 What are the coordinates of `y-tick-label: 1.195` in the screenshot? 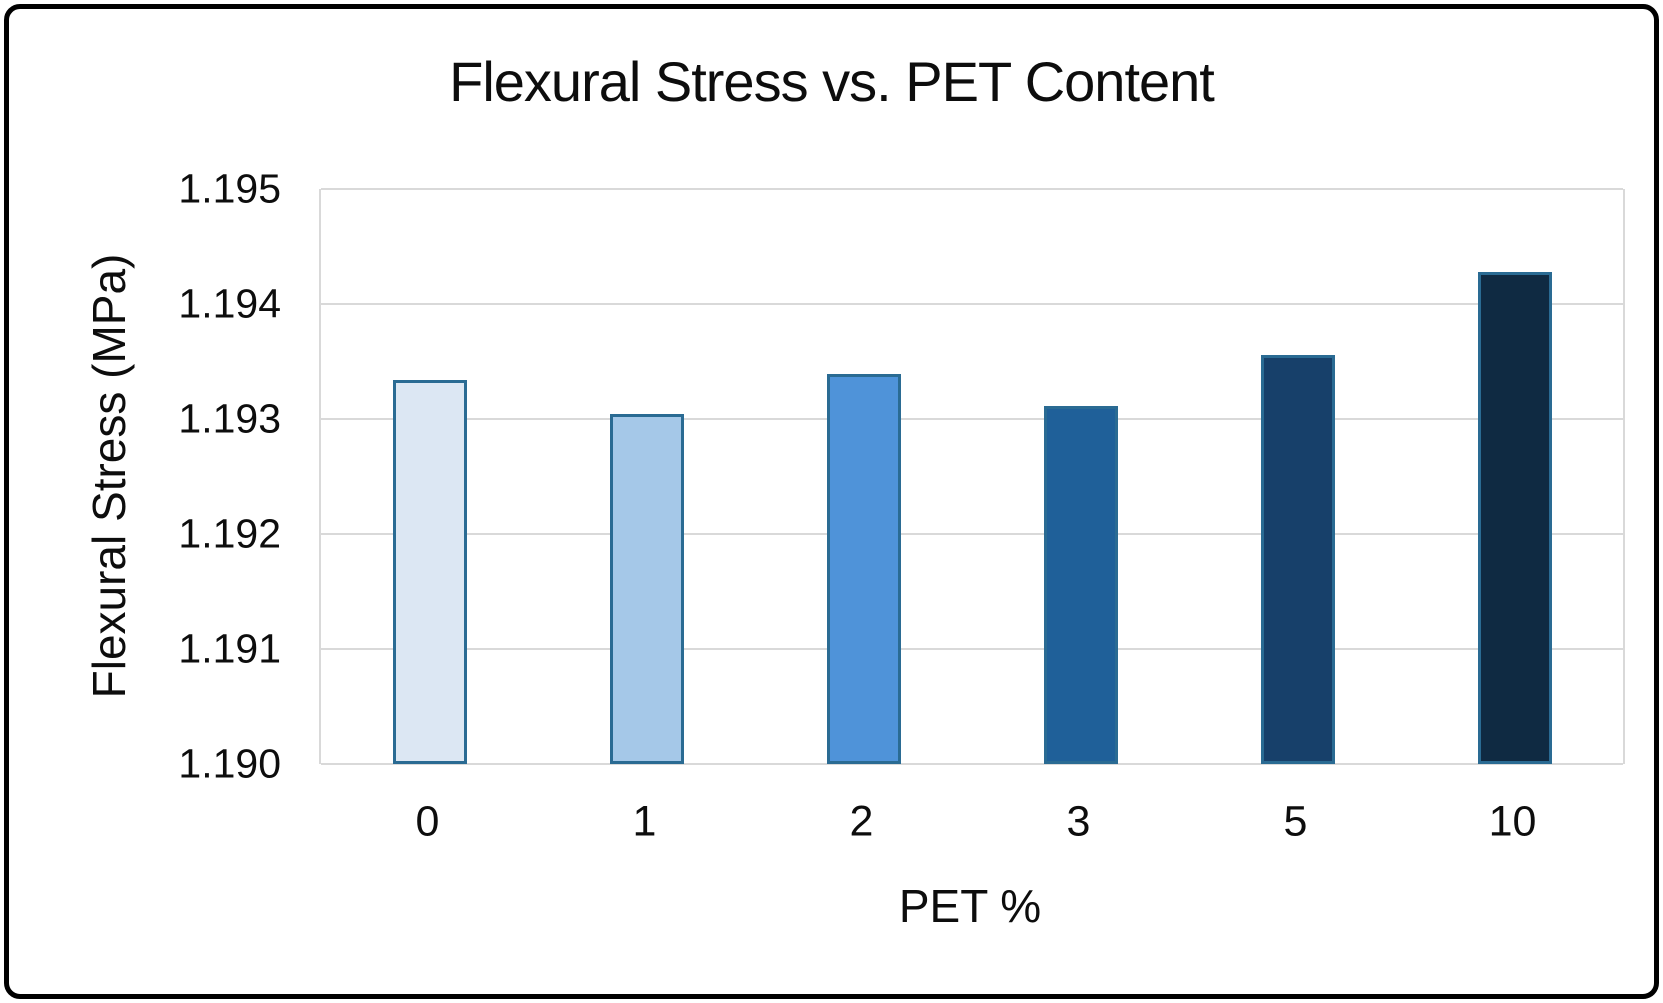 It's located at (229, 188).